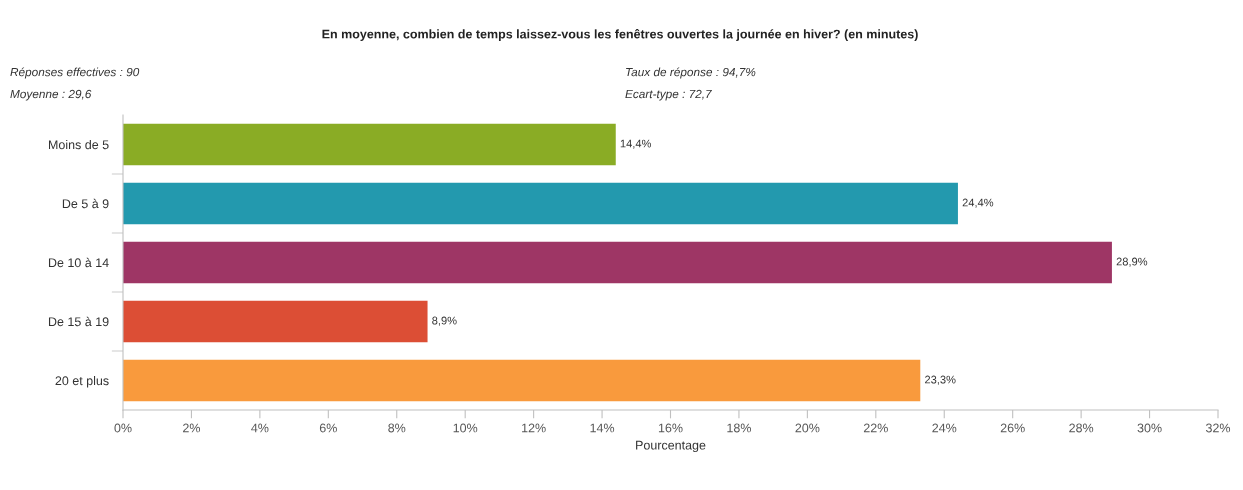 This screenshot has width=1243, height=490. Describe the element at coordinates (1132, 262) in the screenshot. I see `data-label: 28,9%` at that location.